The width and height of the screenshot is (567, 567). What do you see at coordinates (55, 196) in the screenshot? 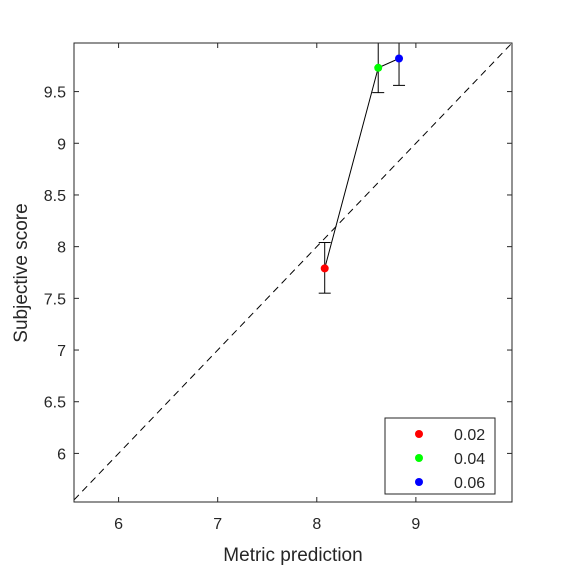
I see `y-tick-label: 8.5` at bounding box center [55, 196].